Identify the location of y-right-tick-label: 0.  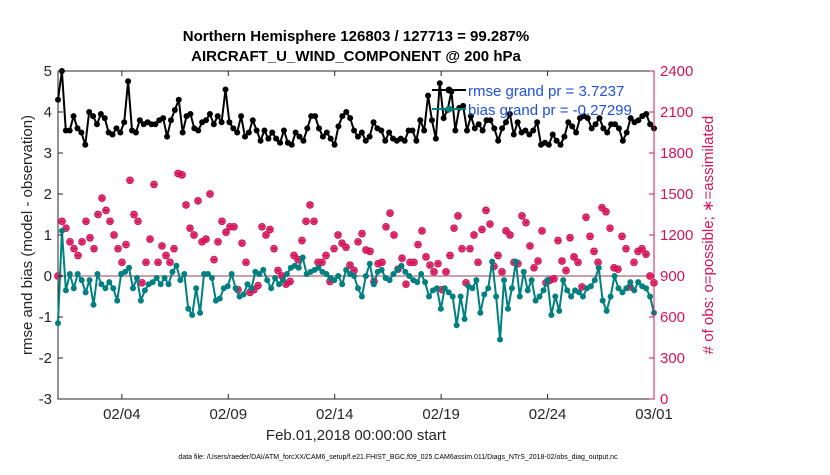
(664, 399).